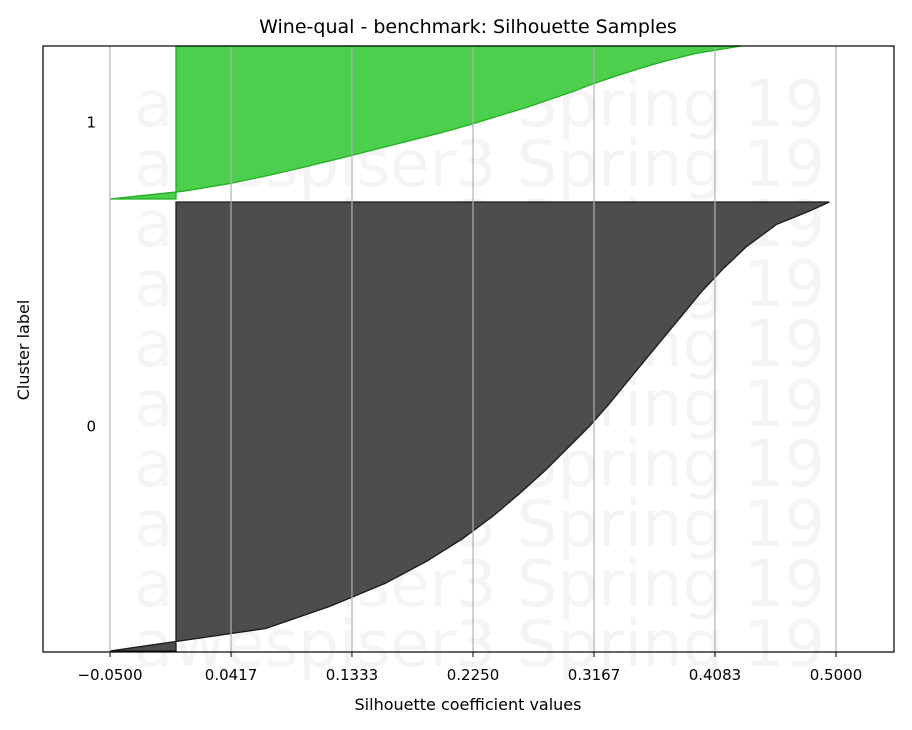 This screenshot has height=730, width=912. What do you see at coordinates (468, 704) in the screenshot?
I see `x-axis-label: Silhouette coefficient values` at bounding box center [468, 704].